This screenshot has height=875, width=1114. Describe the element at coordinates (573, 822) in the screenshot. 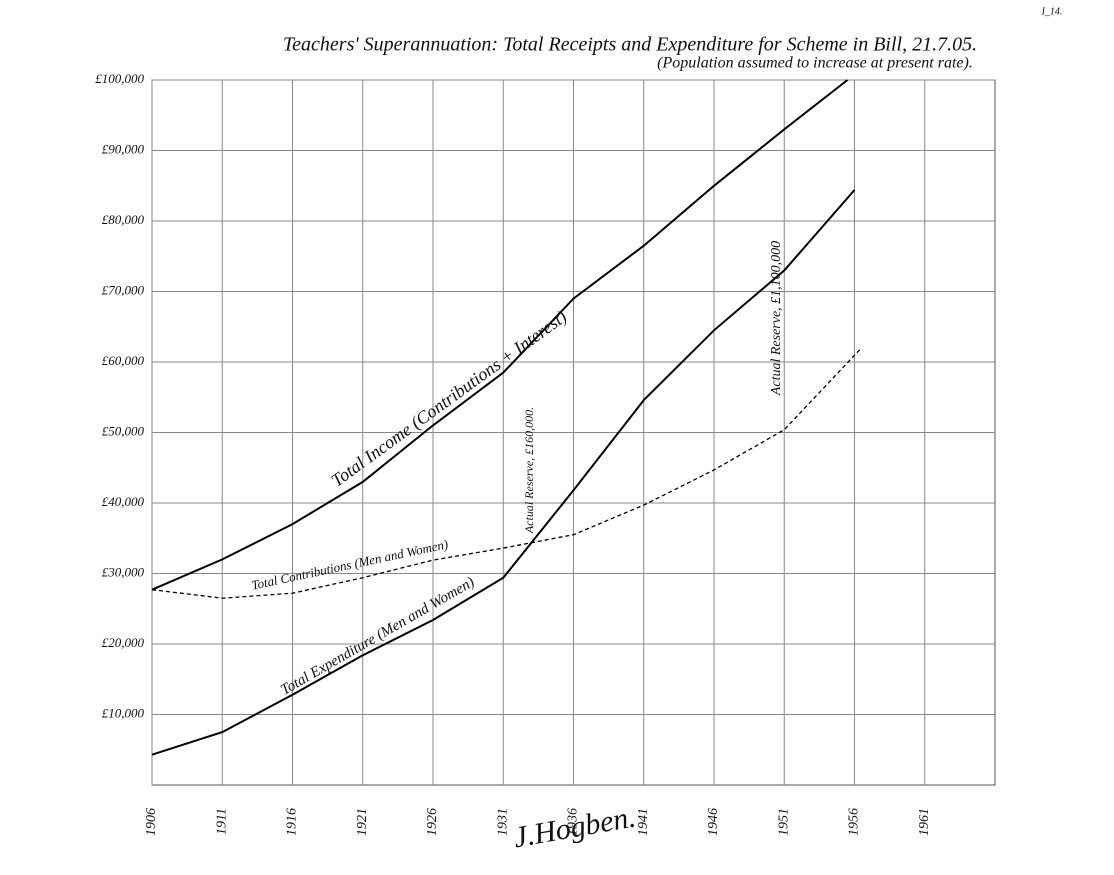

I see `x-tick-label: 1936` at that location.